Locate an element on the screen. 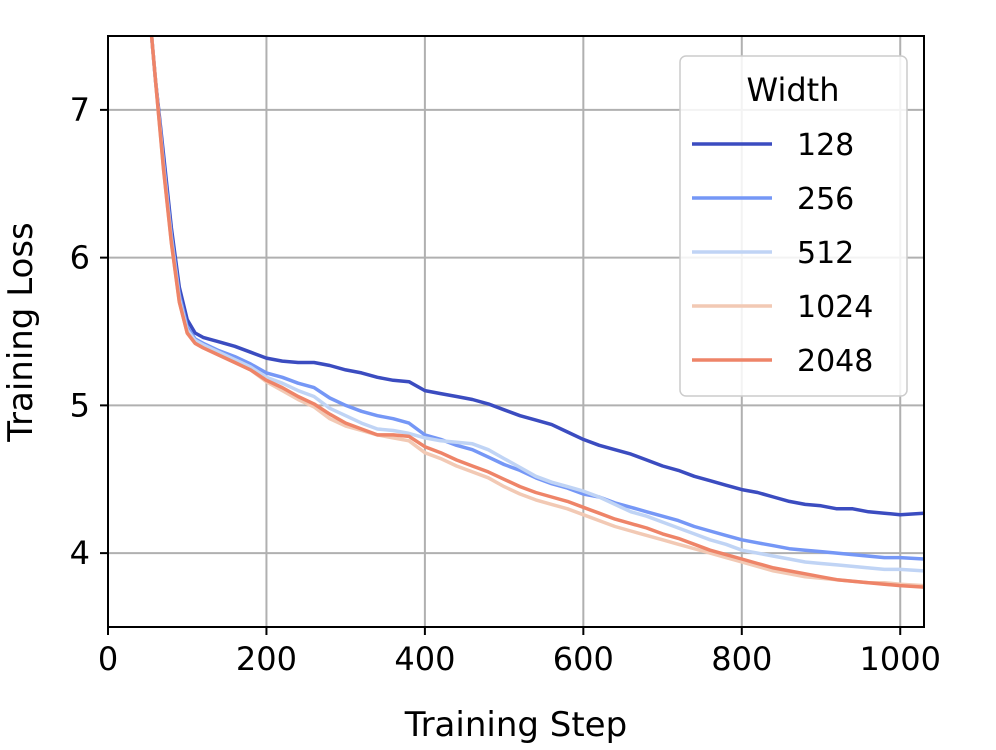 The width and height of the screenshot is (996, 750). legend: Width 128 256 512 1024 2048 is located at coordinates (793, 226).